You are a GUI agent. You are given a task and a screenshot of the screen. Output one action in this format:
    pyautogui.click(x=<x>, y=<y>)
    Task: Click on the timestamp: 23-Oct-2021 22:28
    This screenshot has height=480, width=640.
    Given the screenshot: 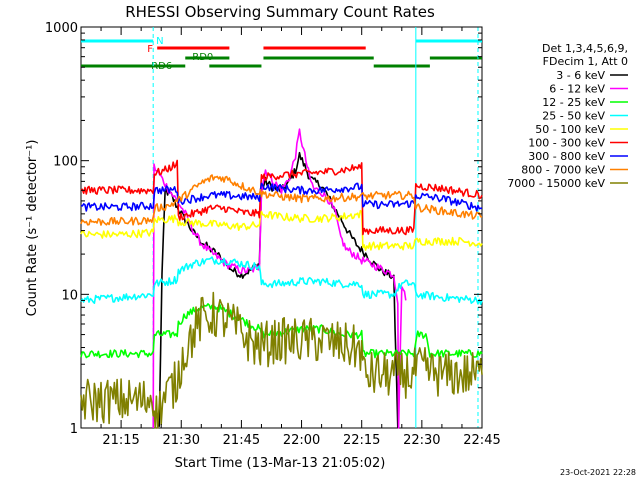 What is the action you would take?
    pyautogui.click(x=598, y=472)
    